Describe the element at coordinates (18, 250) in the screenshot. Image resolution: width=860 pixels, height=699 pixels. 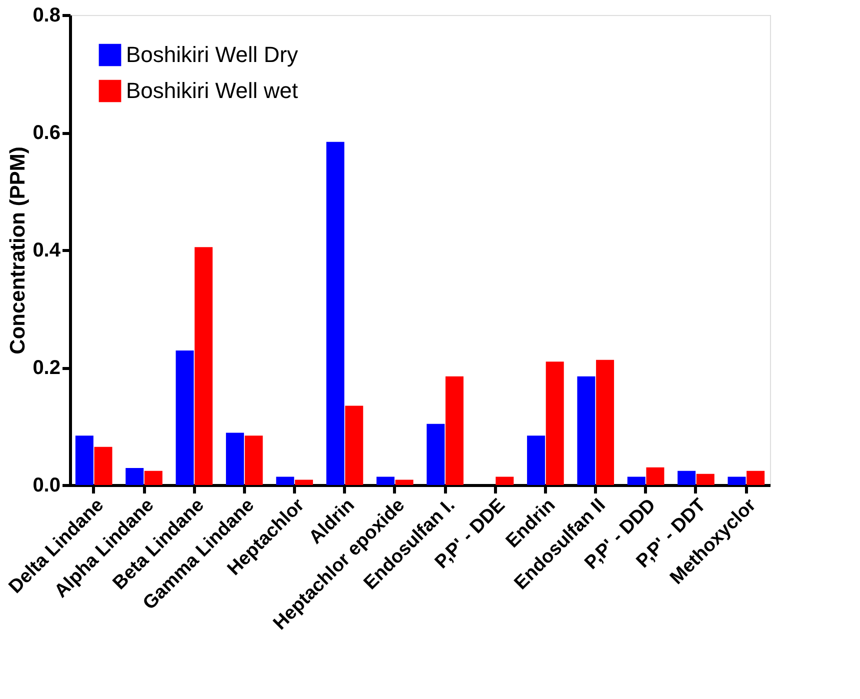
I see `y-axis-title: Concentration (PPM)` at that location.